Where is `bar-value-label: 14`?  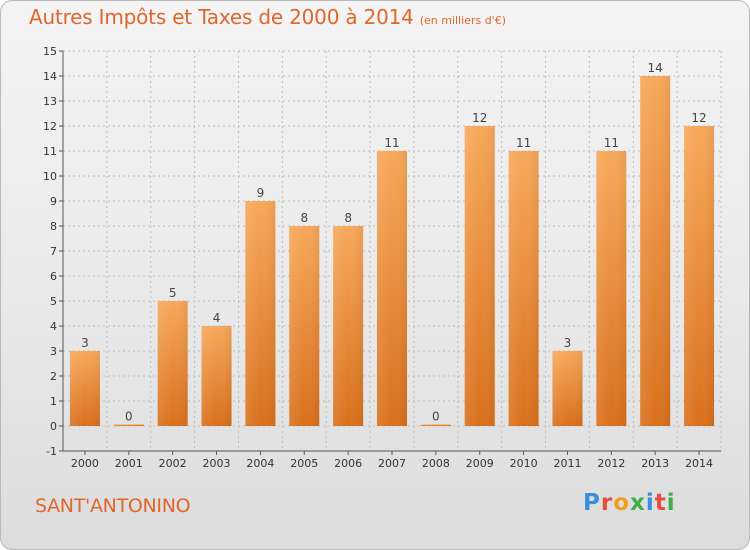 bar-value-label: 14 is located at coordinates (655, 68).